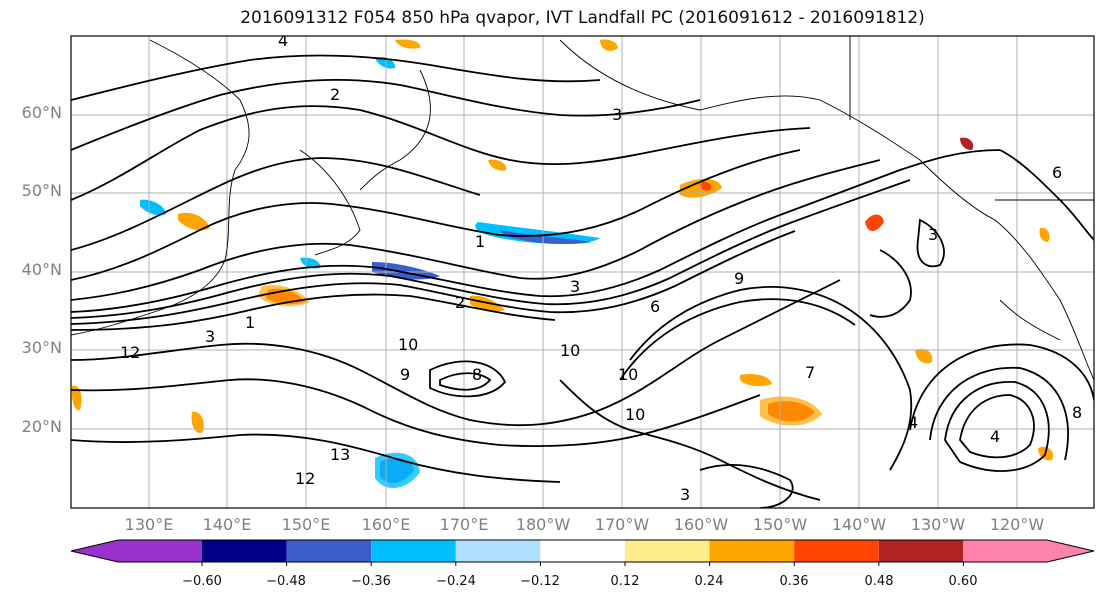 The image size is (1105, 601). I want to click on colorbar-tick-label: −0.12, so click(540, 581).